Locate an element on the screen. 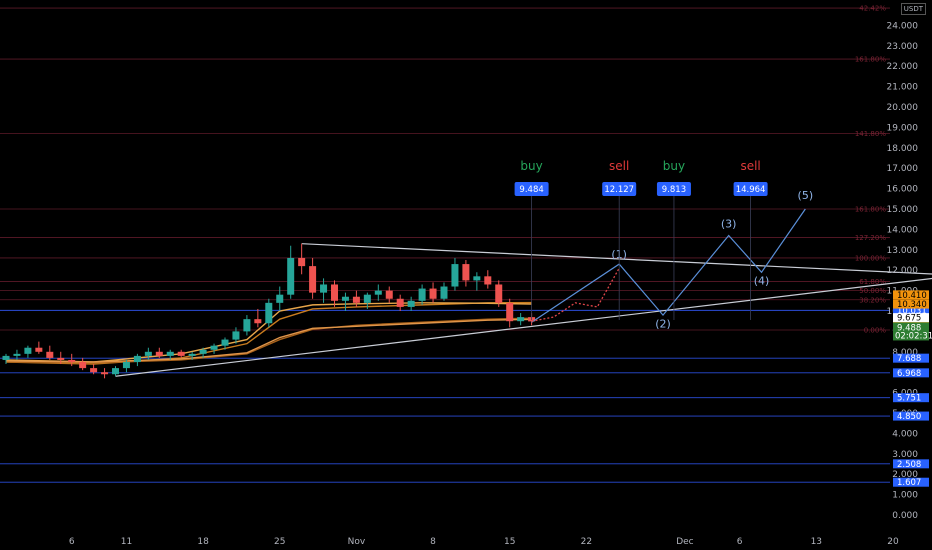 The width and height of the screenshot is (932, 550). fib-level-label: 61.80% is located at coordinates (872, 282).